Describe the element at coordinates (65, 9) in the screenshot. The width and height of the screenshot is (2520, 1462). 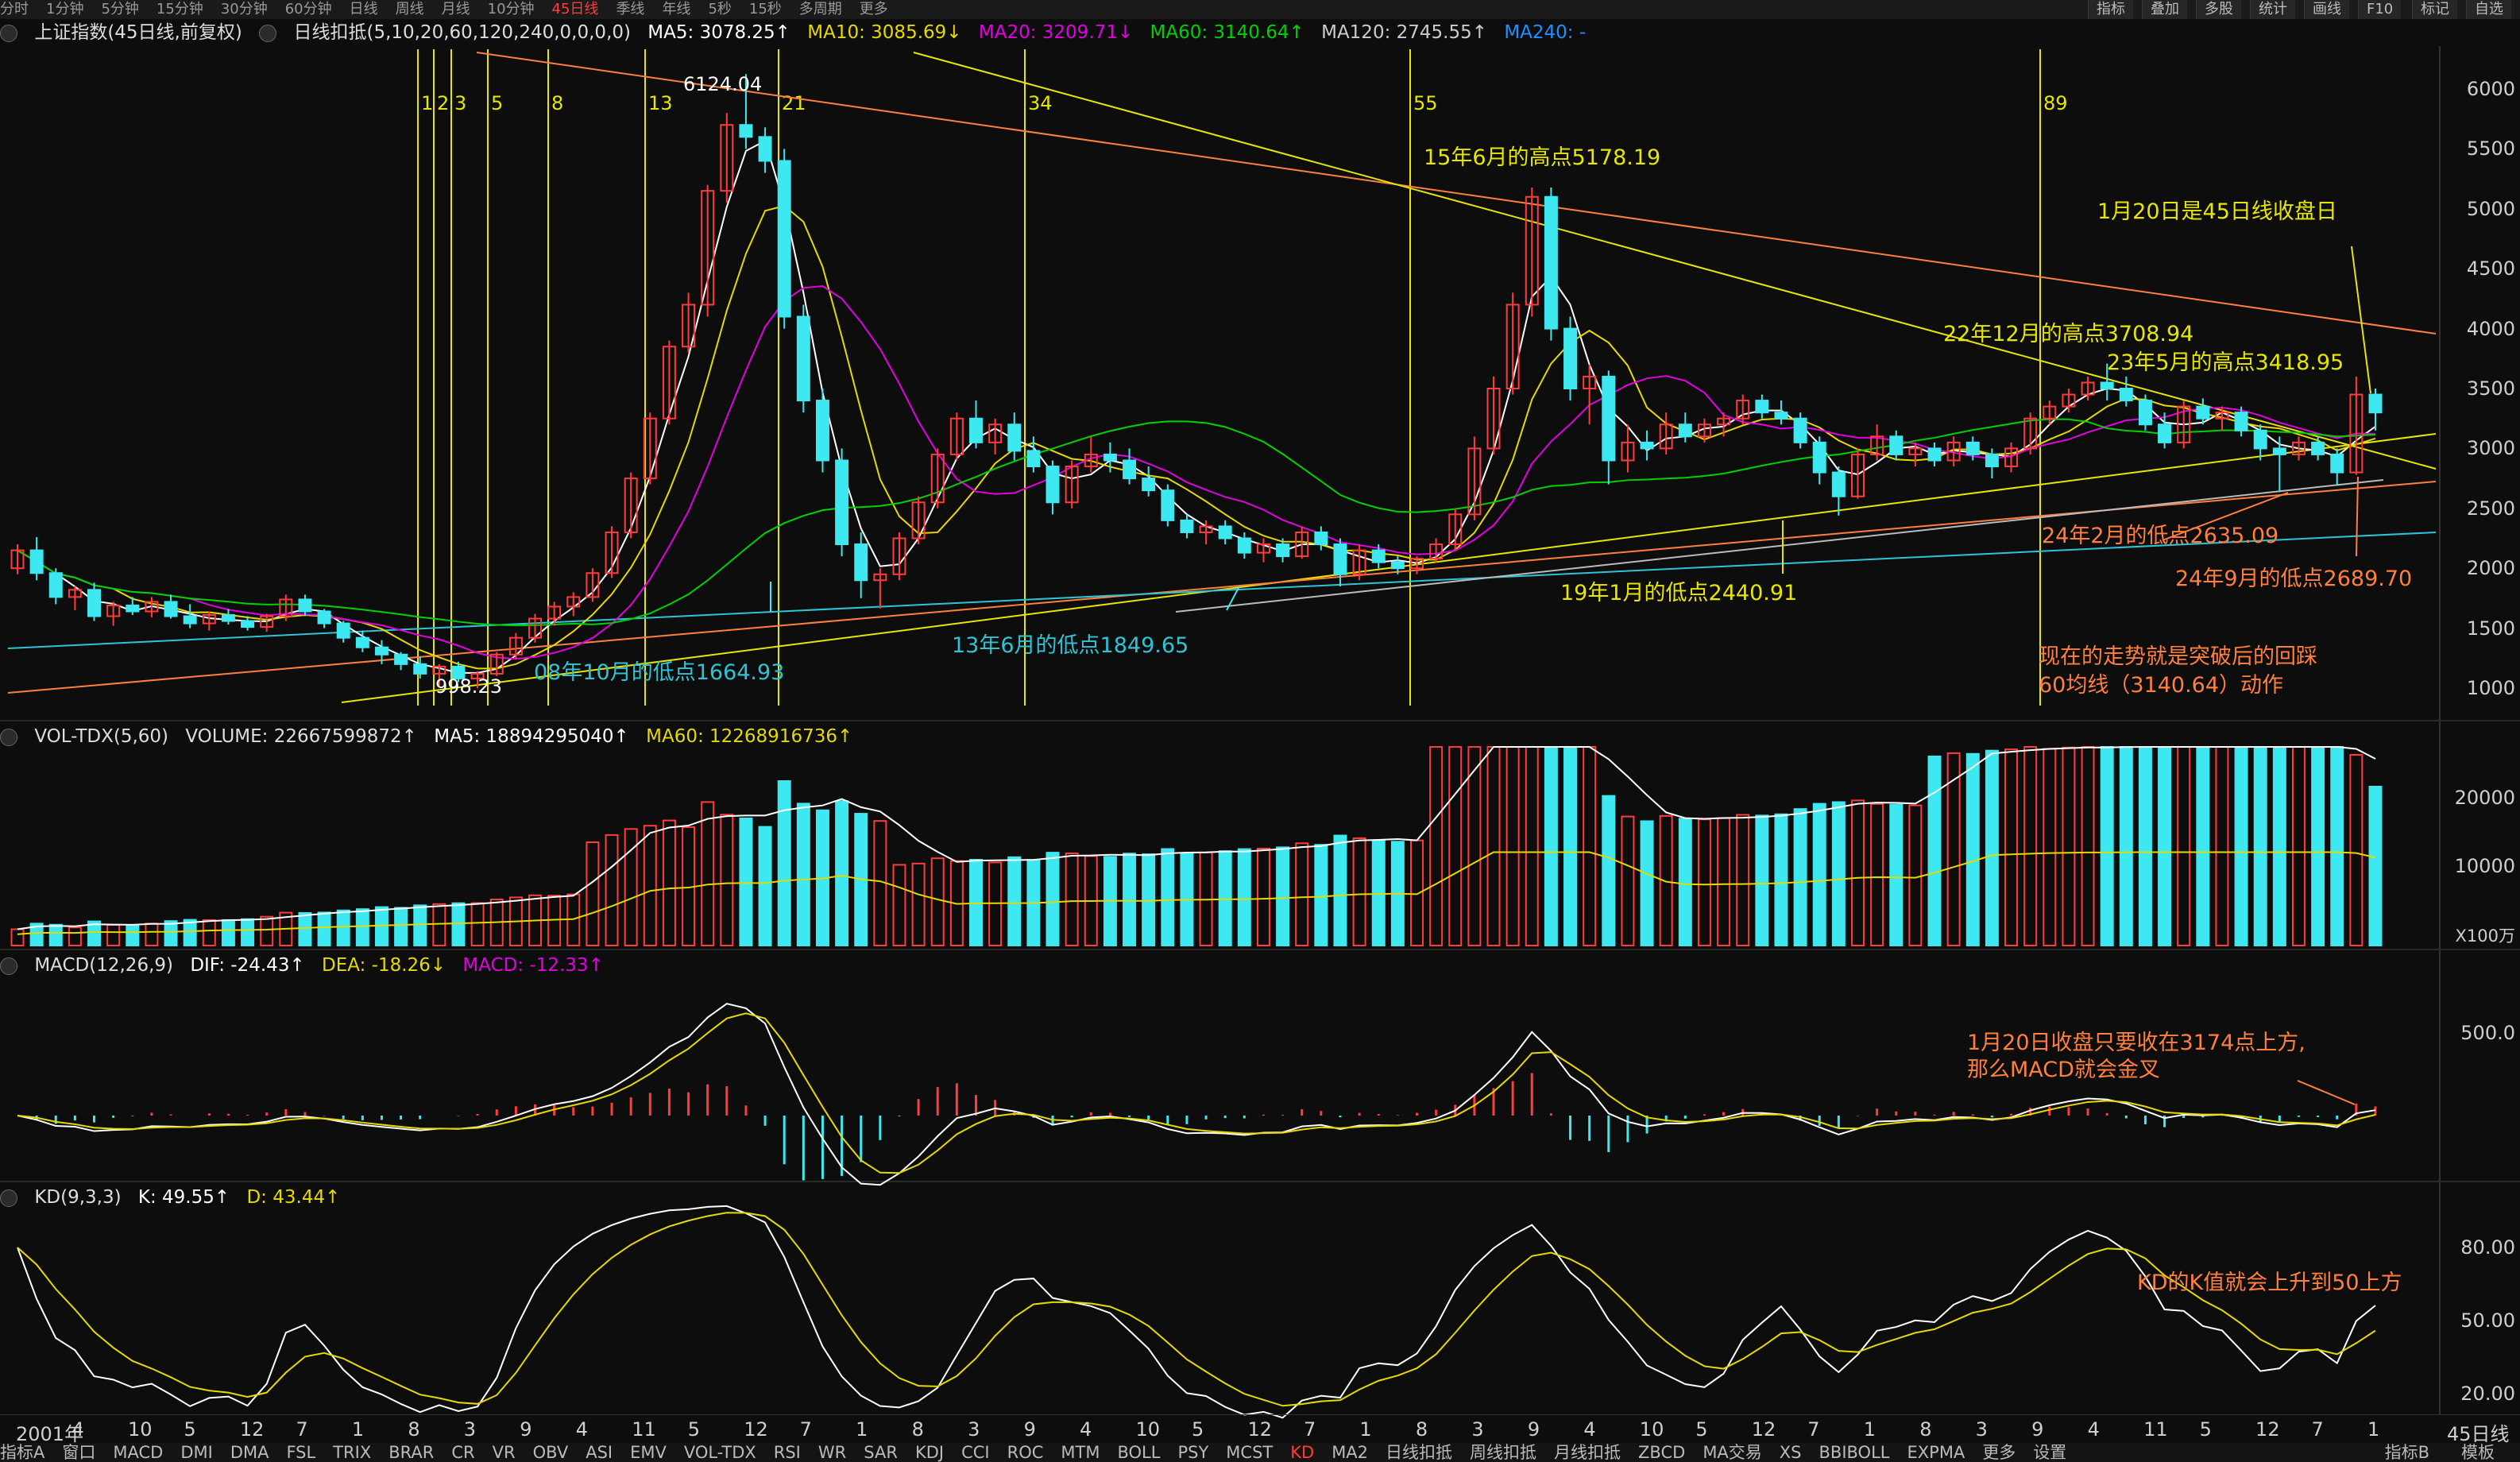
I see `period-tab: 1分钟` at that location.